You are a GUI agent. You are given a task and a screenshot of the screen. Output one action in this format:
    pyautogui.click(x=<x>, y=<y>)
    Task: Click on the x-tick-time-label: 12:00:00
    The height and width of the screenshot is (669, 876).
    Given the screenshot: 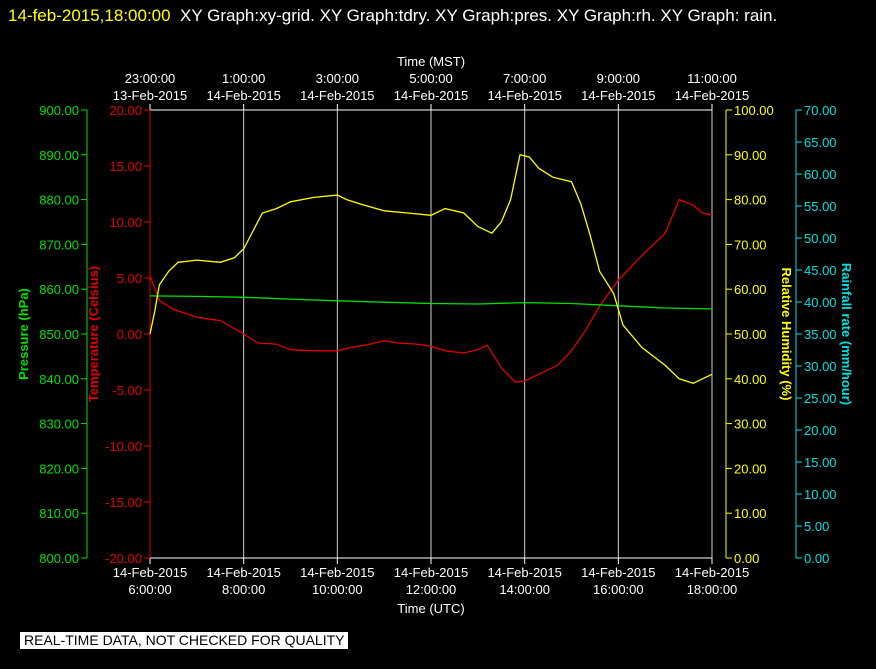 What is the action you would take?
    pyautogui.click(x=431, y=589)
    